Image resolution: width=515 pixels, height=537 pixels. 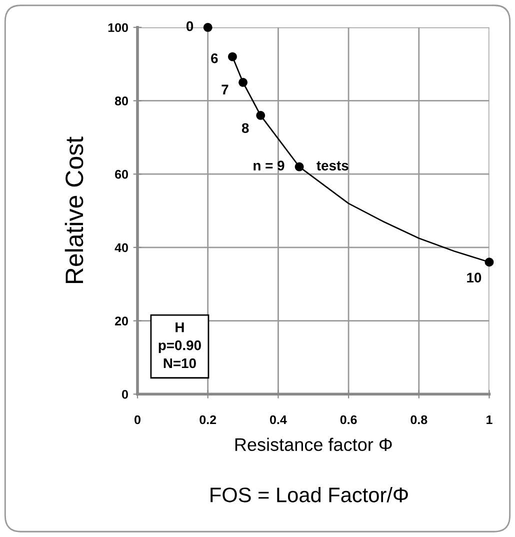 What do you see at coordinates (125, 394) in the screenshot?
I see `y-tick-label: 0` at bounding box center [125, 394].